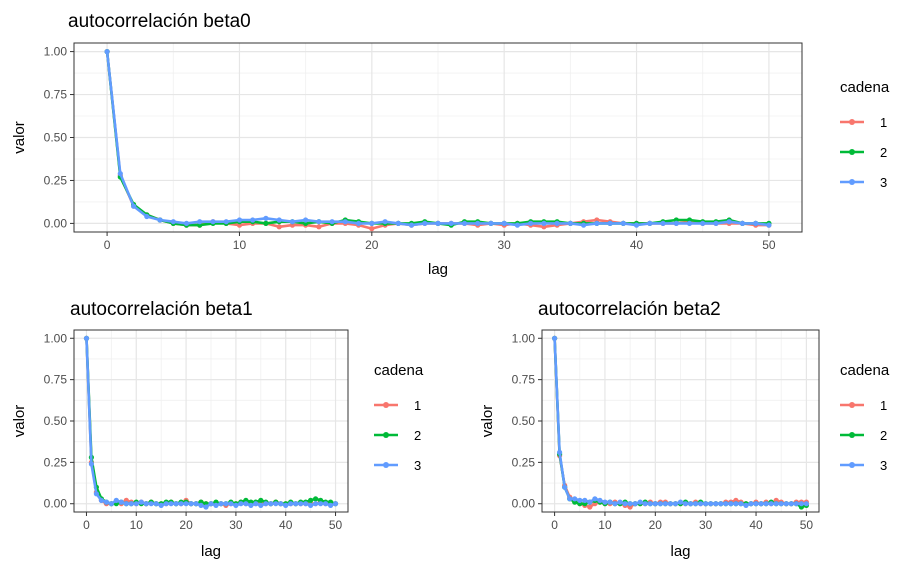 The width and height of the screenshot is (915, 562). I want to click on x-tick-label: 40, so click(637, 245).